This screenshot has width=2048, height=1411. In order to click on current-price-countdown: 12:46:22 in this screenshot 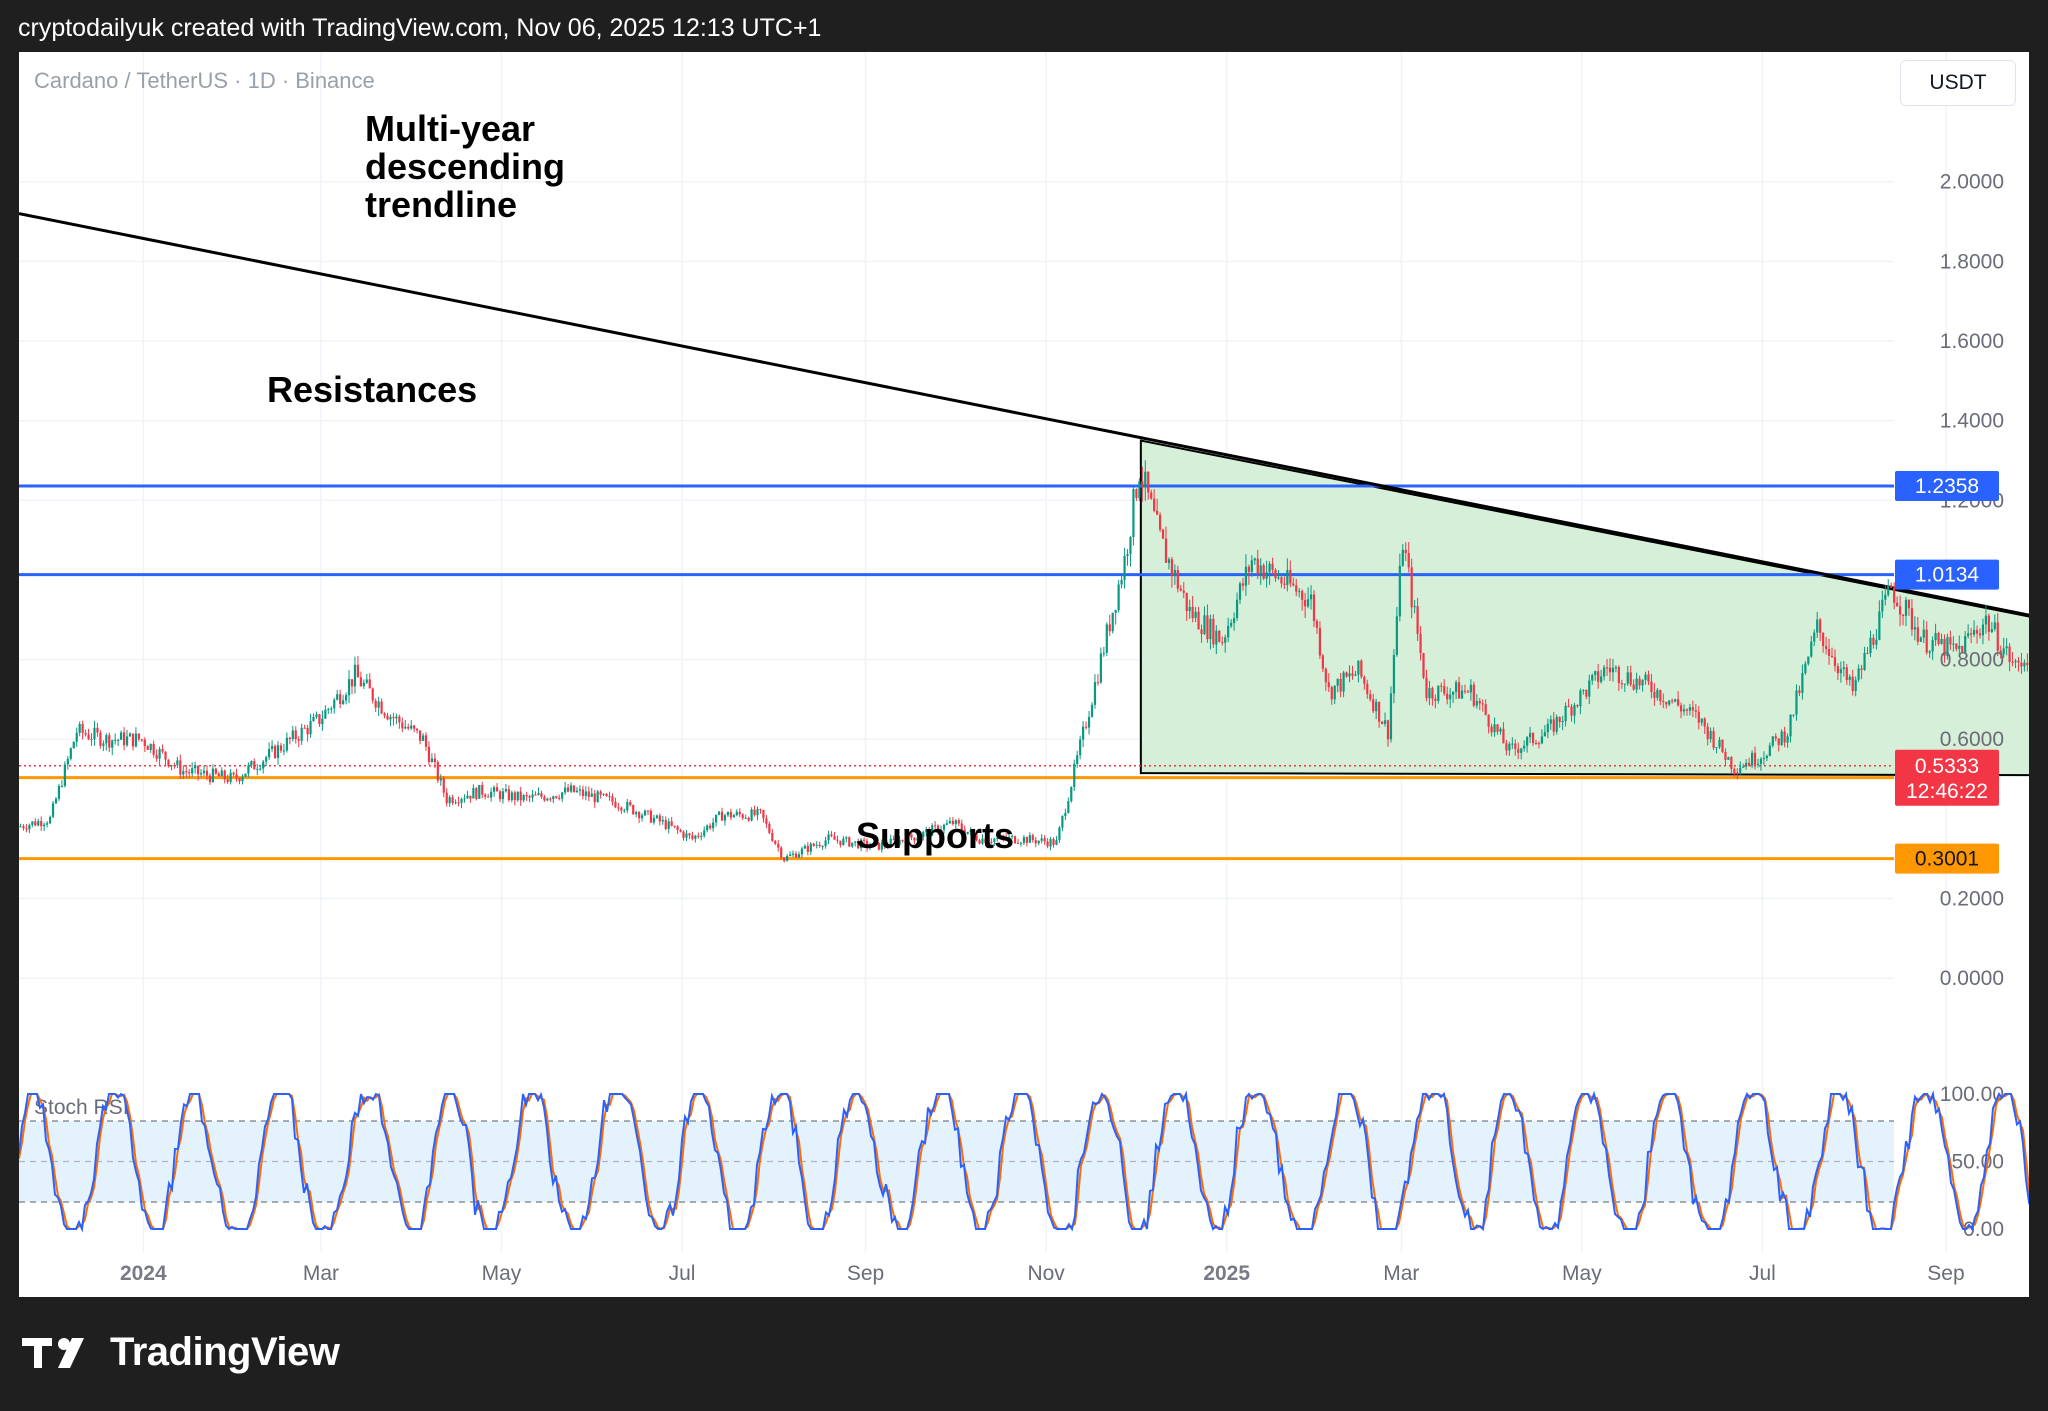, I will do `click(1947, 791)`.